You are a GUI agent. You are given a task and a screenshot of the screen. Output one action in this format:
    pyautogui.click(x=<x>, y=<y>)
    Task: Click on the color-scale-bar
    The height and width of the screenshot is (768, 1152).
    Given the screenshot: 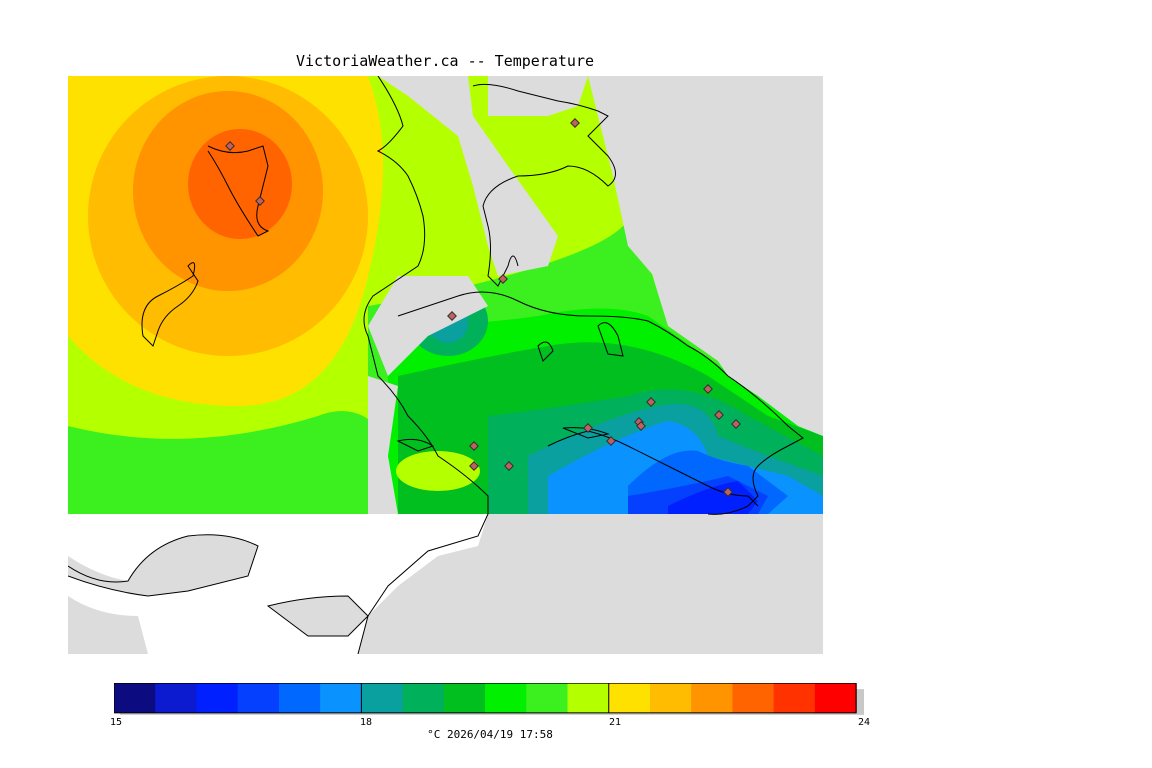 What is the action you would take?
    pyautogui.click(x=489, y=699)
    